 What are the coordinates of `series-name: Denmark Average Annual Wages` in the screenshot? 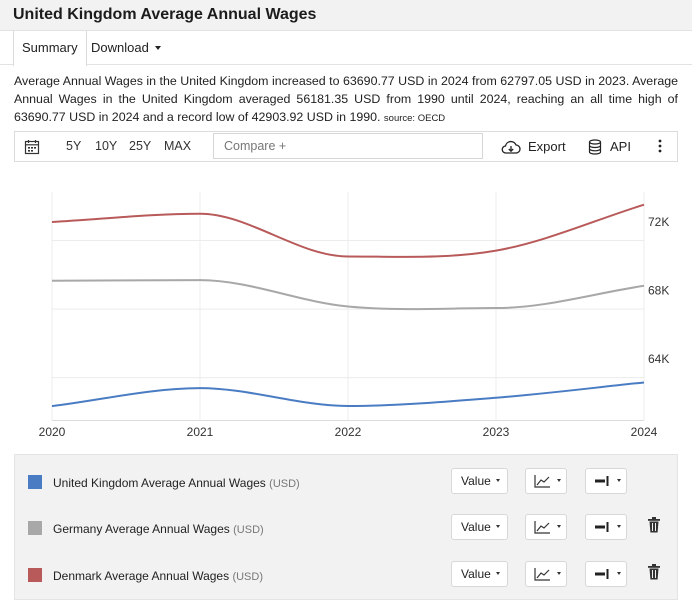 It's located at (141, 576).